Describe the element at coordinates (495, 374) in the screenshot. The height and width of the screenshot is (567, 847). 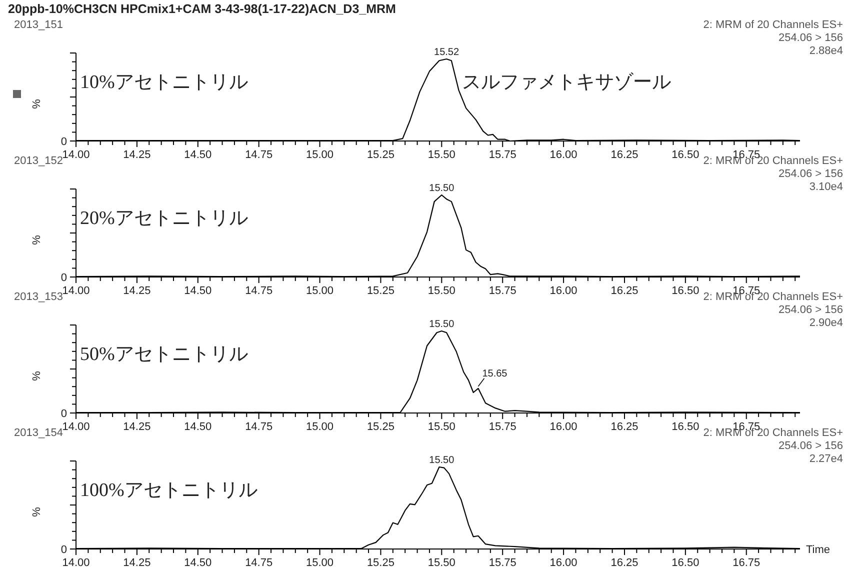
I see `annotation: 15.65` at that location.